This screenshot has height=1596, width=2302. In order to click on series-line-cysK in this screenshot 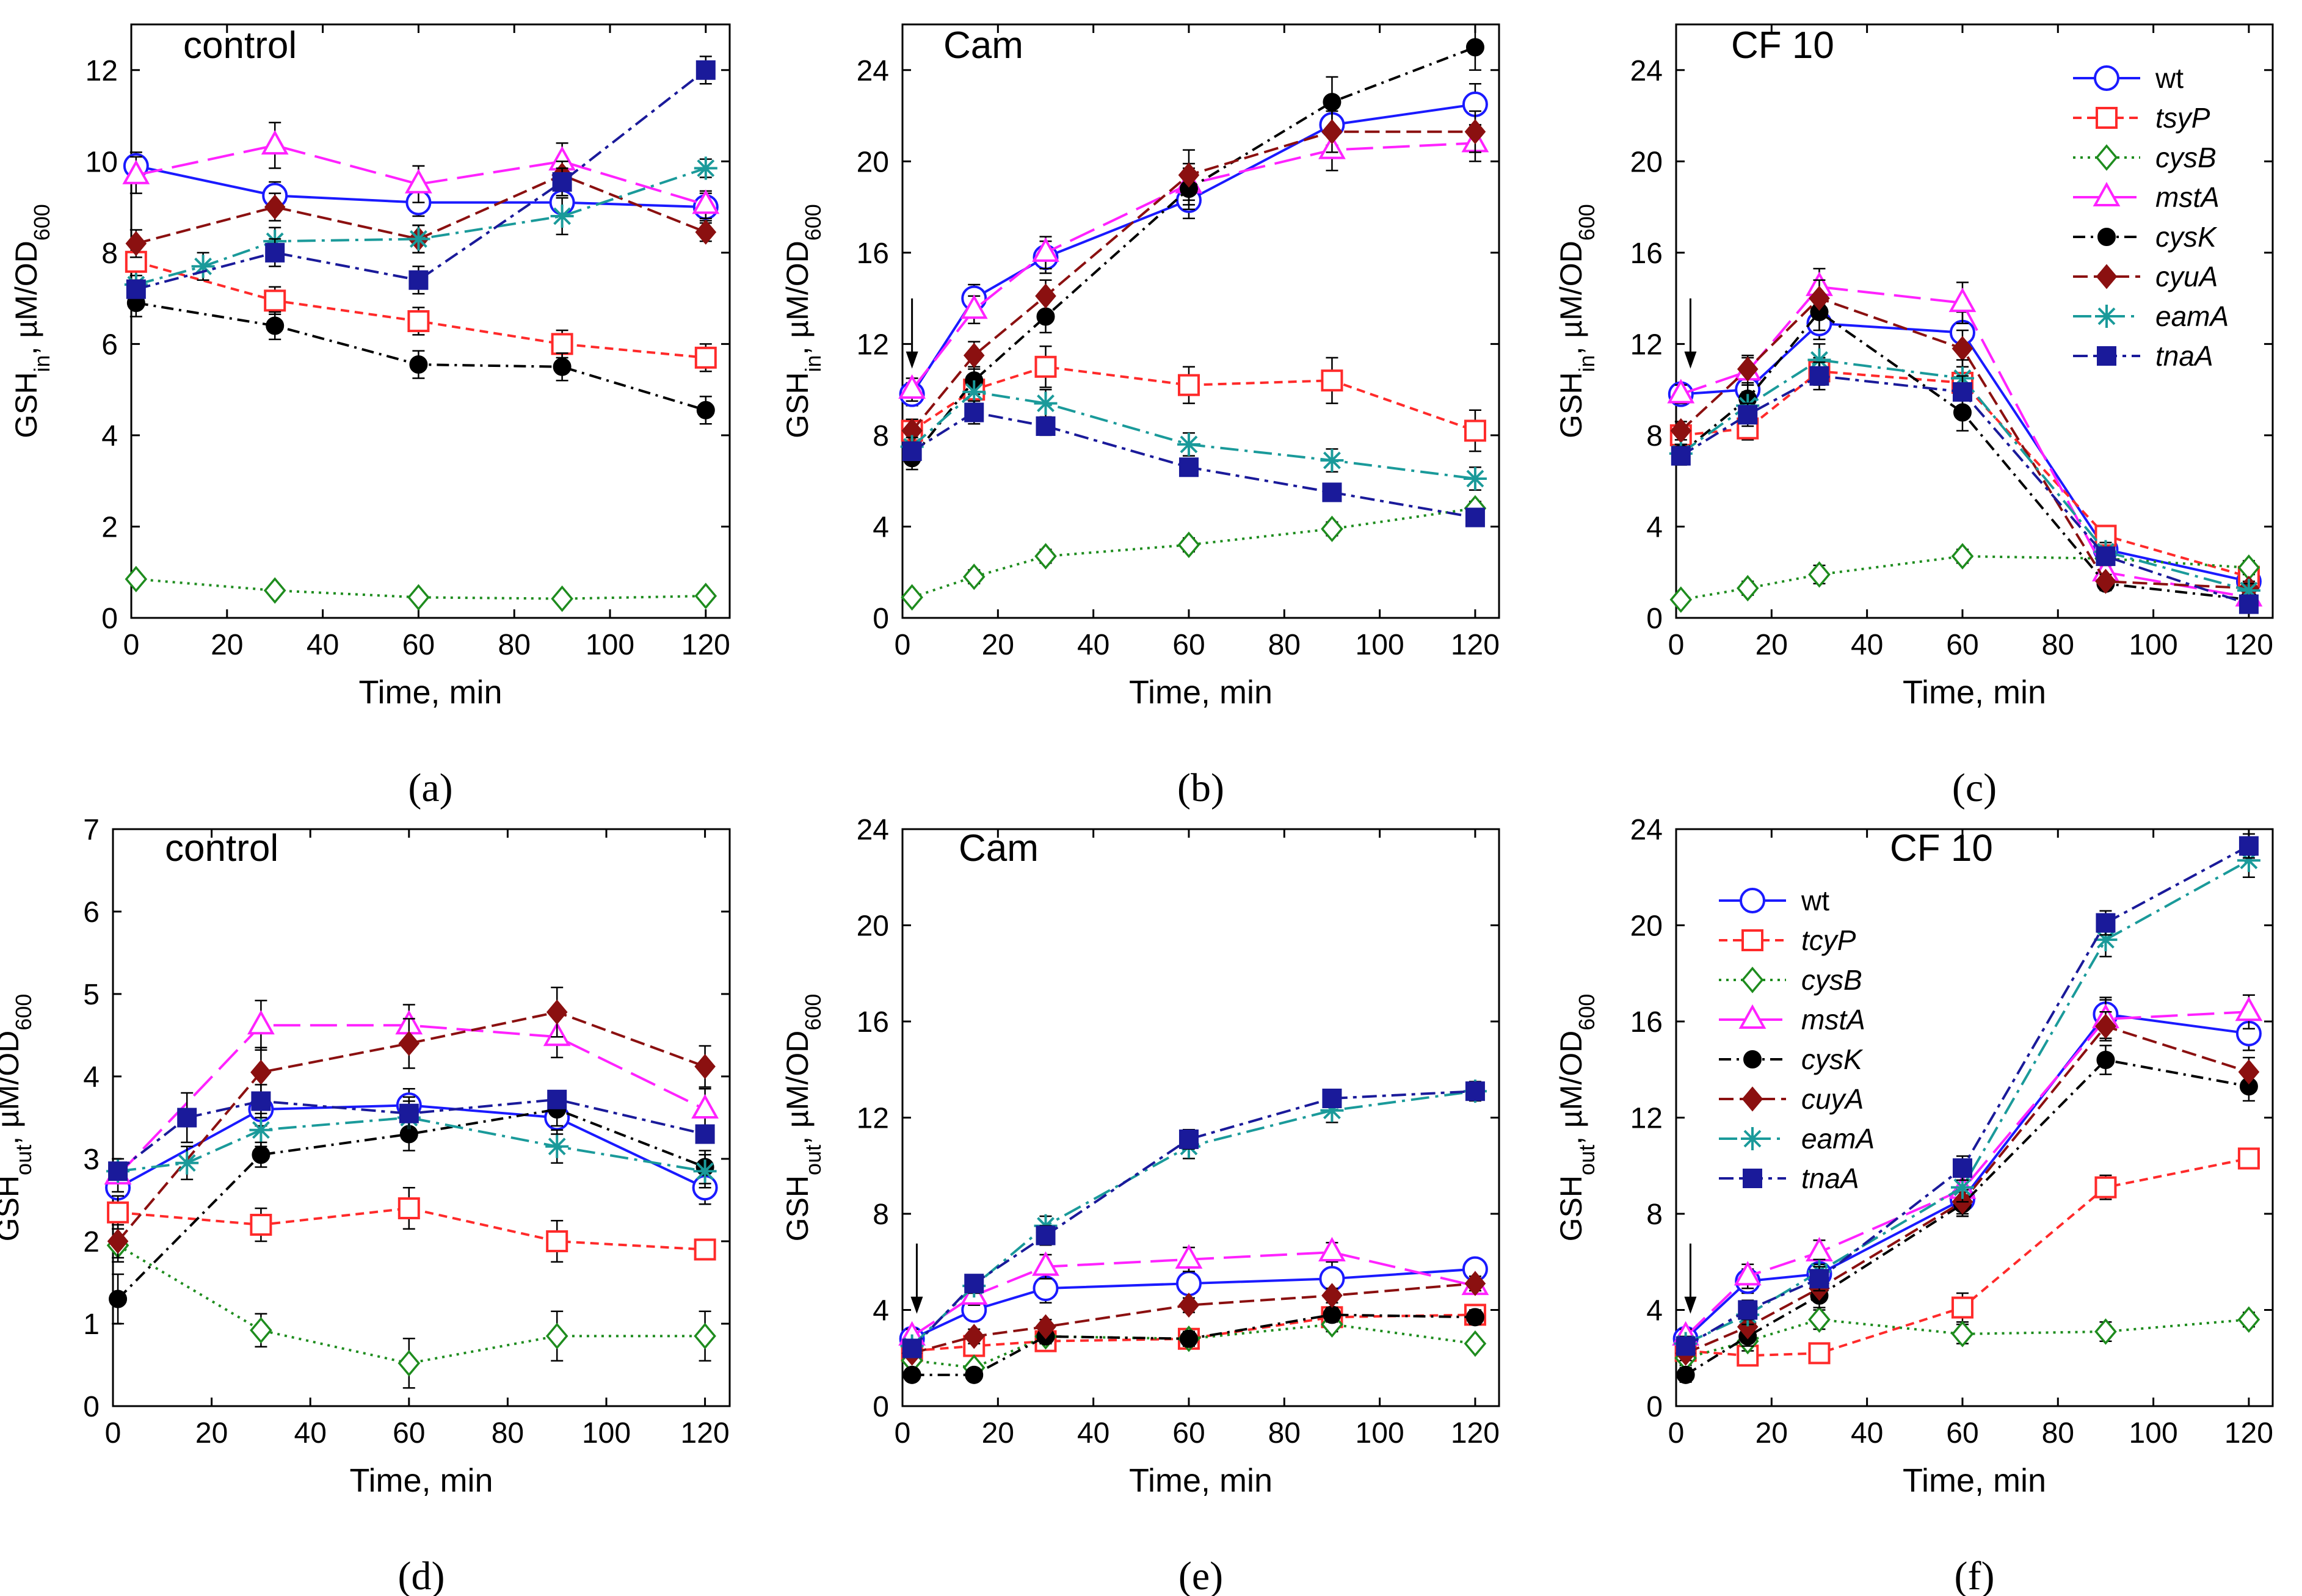, I will do `click(1964, 455)`.